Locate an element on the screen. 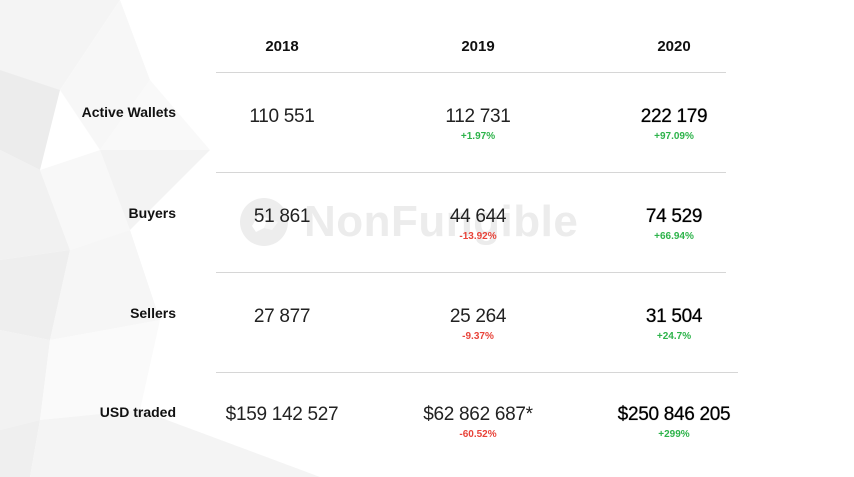  cell-sellers-2020: 31 504 +24.7% is located at coordinates (674, 324).